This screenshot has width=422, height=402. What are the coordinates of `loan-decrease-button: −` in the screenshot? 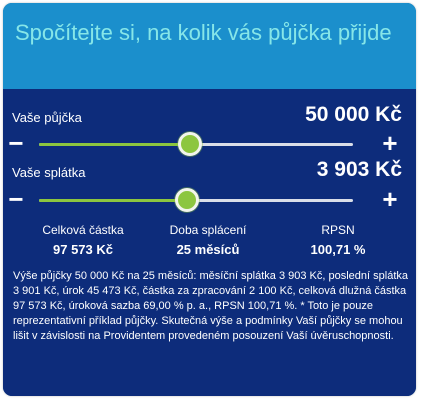 It's located at (16, 143).